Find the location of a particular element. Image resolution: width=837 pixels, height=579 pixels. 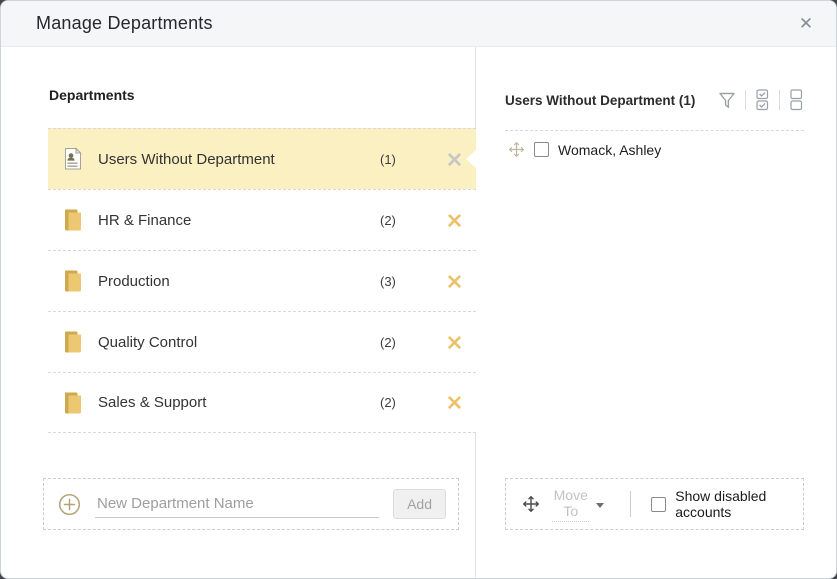

user-checkbox is located at coordinates (541, 149).